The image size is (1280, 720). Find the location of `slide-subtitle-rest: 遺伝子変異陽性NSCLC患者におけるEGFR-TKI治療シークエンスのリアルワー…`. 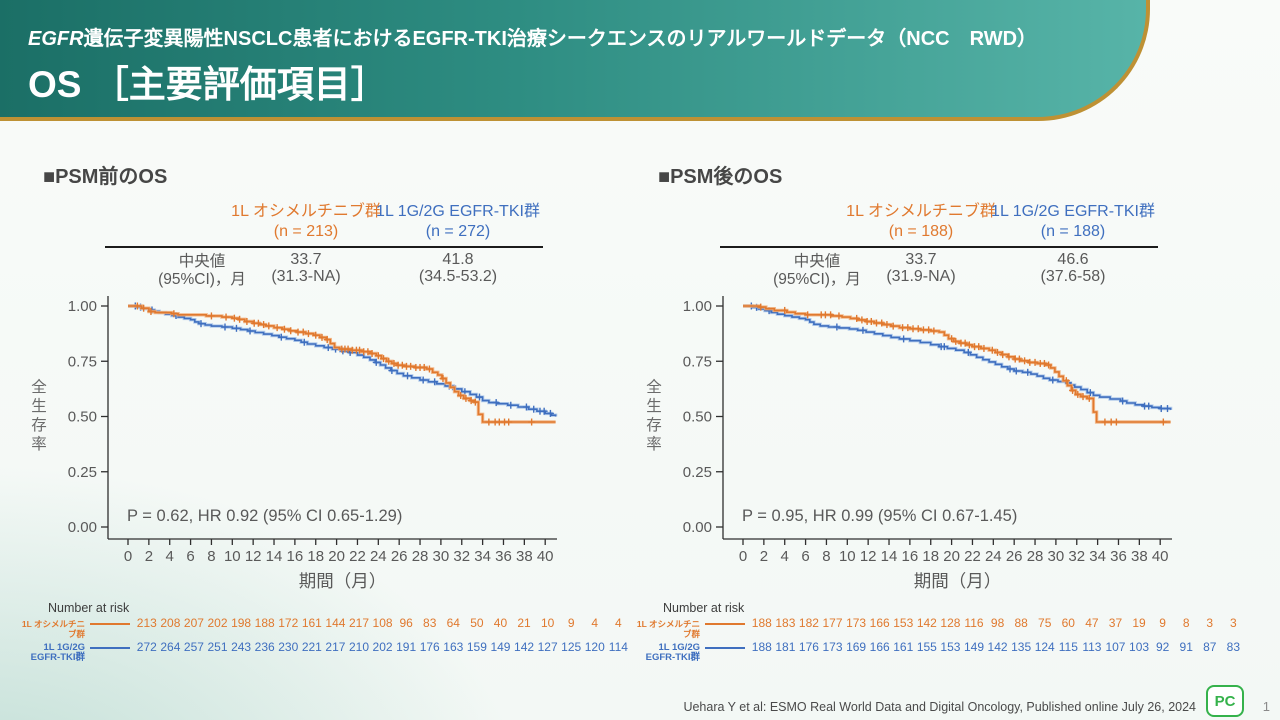

slide-subtitle-rest: 遺伝子変異陽性NSCLC患者におけるEGFR-TKI治療シークエンスのリアルワー… is located at coordinates (560, 39).